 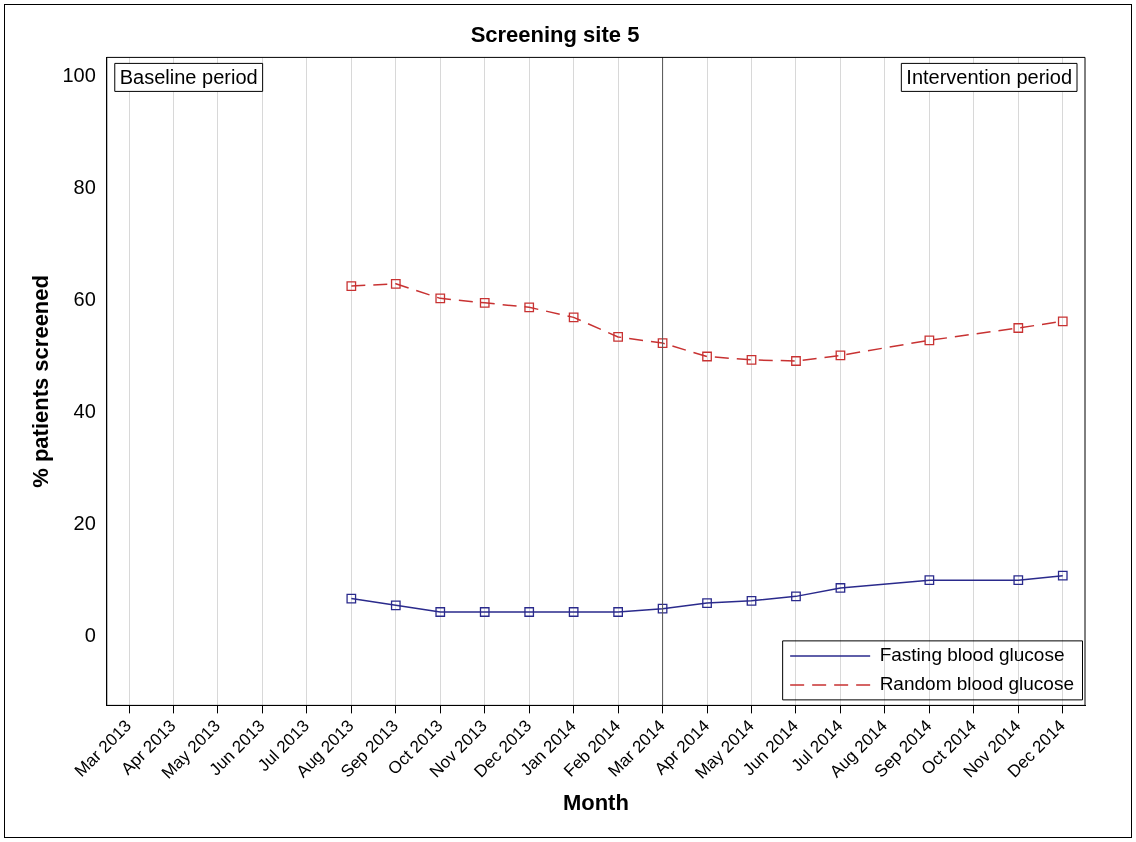 I want to click on annotation: Baseline period, so click(x=188, y=76).